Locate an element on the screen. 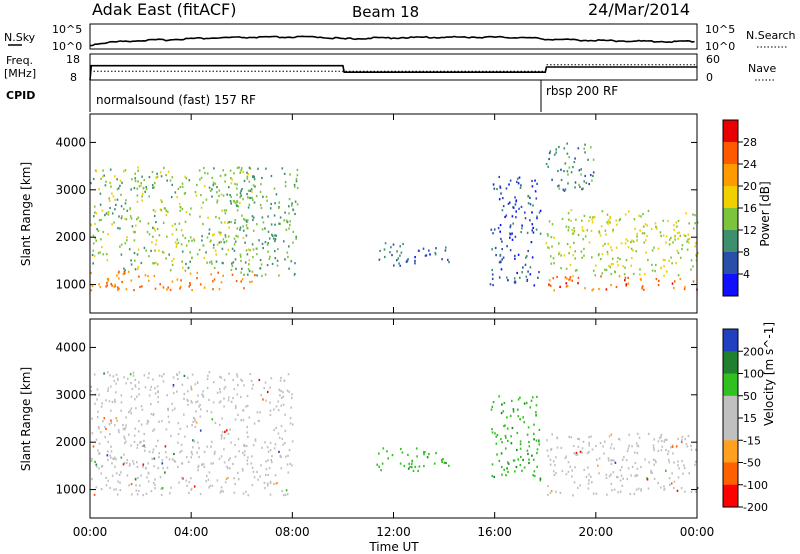 Image resolution: width=800 pixels, height=554 pixels. nave-label: Nave is located at coordinates (762, 68).